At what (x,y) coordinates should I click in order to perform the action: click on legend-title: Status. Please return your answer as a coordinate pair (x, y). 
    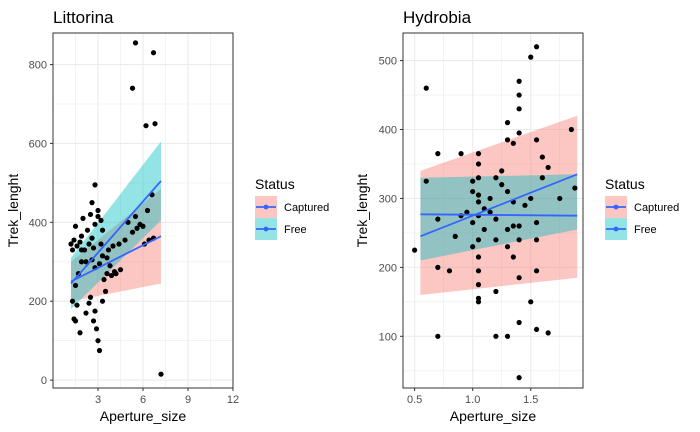
    Looking at the image, I should click on (275, 184).